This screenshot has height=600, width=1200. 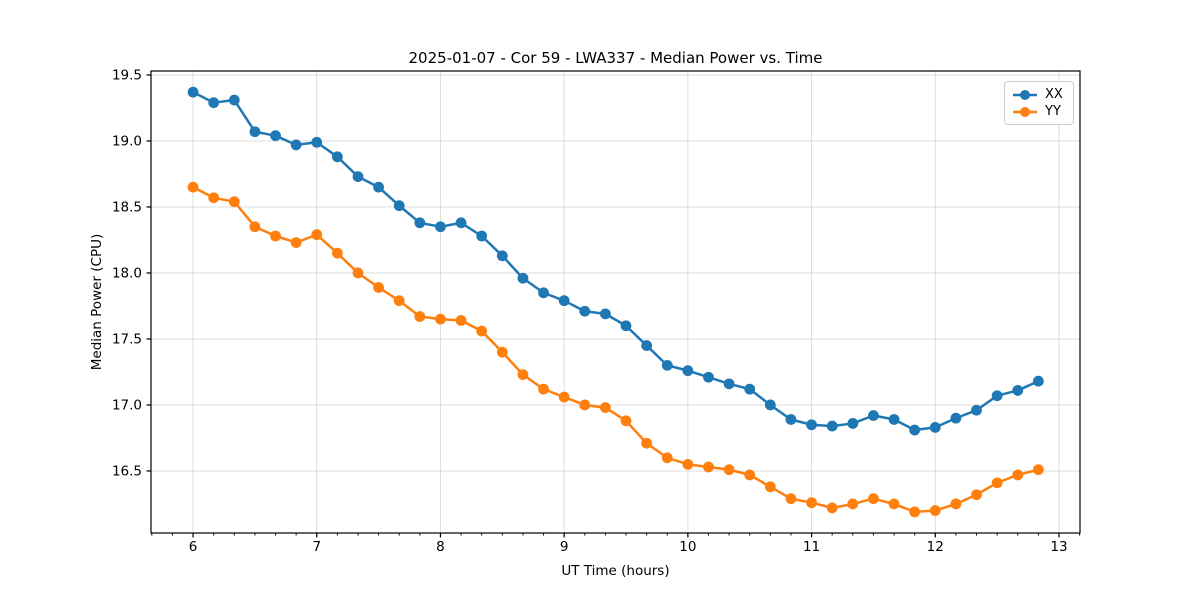 I want to click on legend-item-xx: XX, so click(x=1039, y=94).